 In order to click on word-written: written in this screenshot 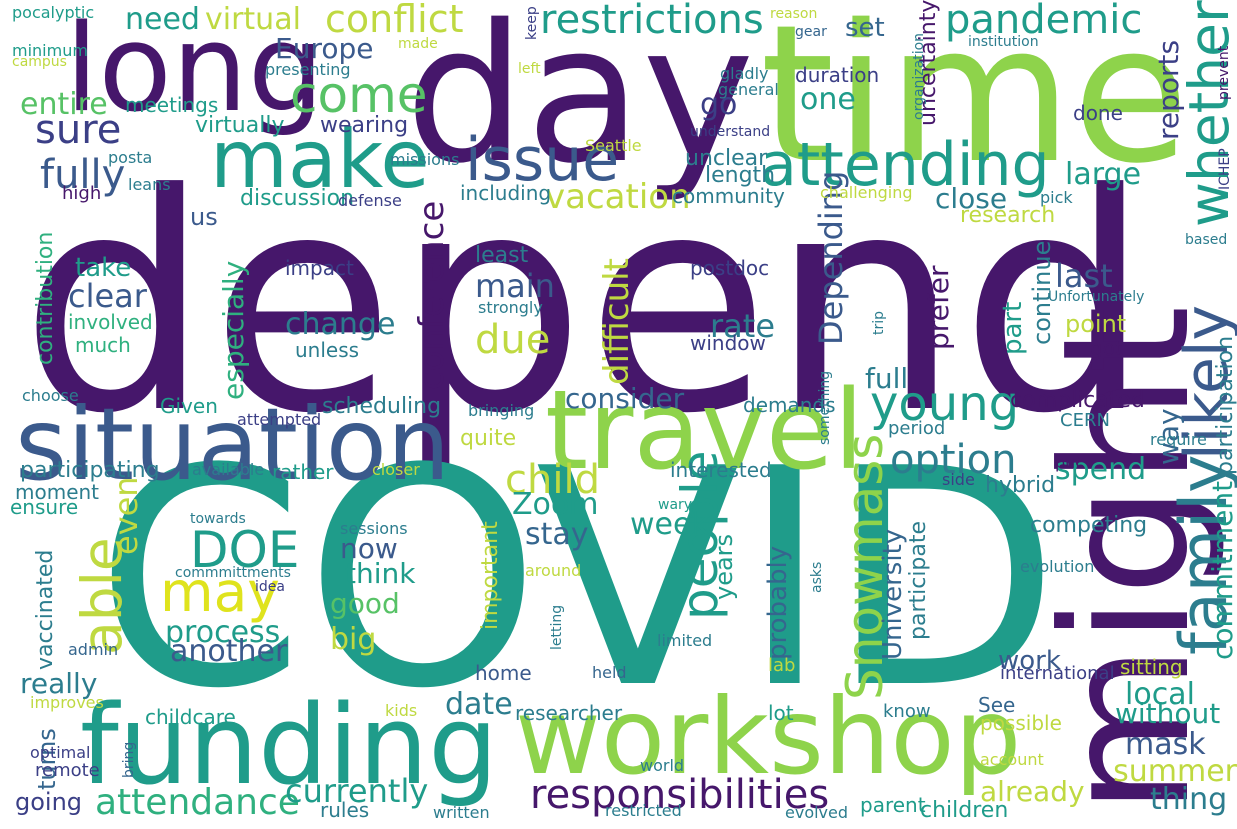, I will do `click(461, 812)`.